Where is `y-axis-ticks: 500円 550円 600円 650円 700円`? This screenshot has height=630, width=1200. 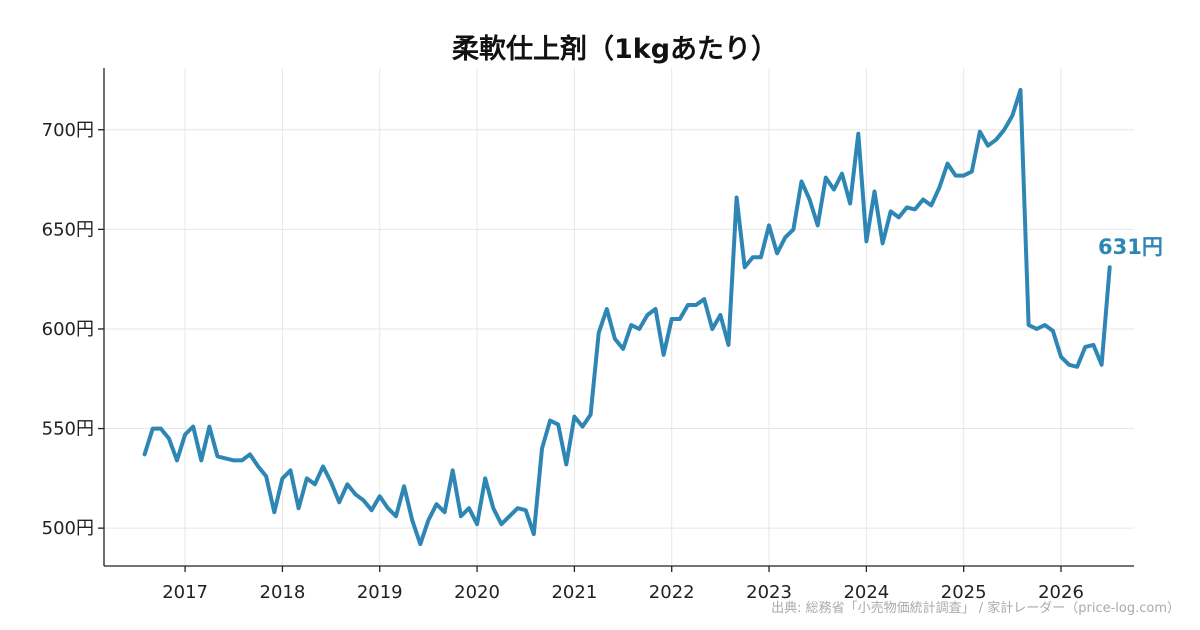
y-axis-ticks: 500円 550円 600円 650円 700円 is located at coordinates (73, 329).